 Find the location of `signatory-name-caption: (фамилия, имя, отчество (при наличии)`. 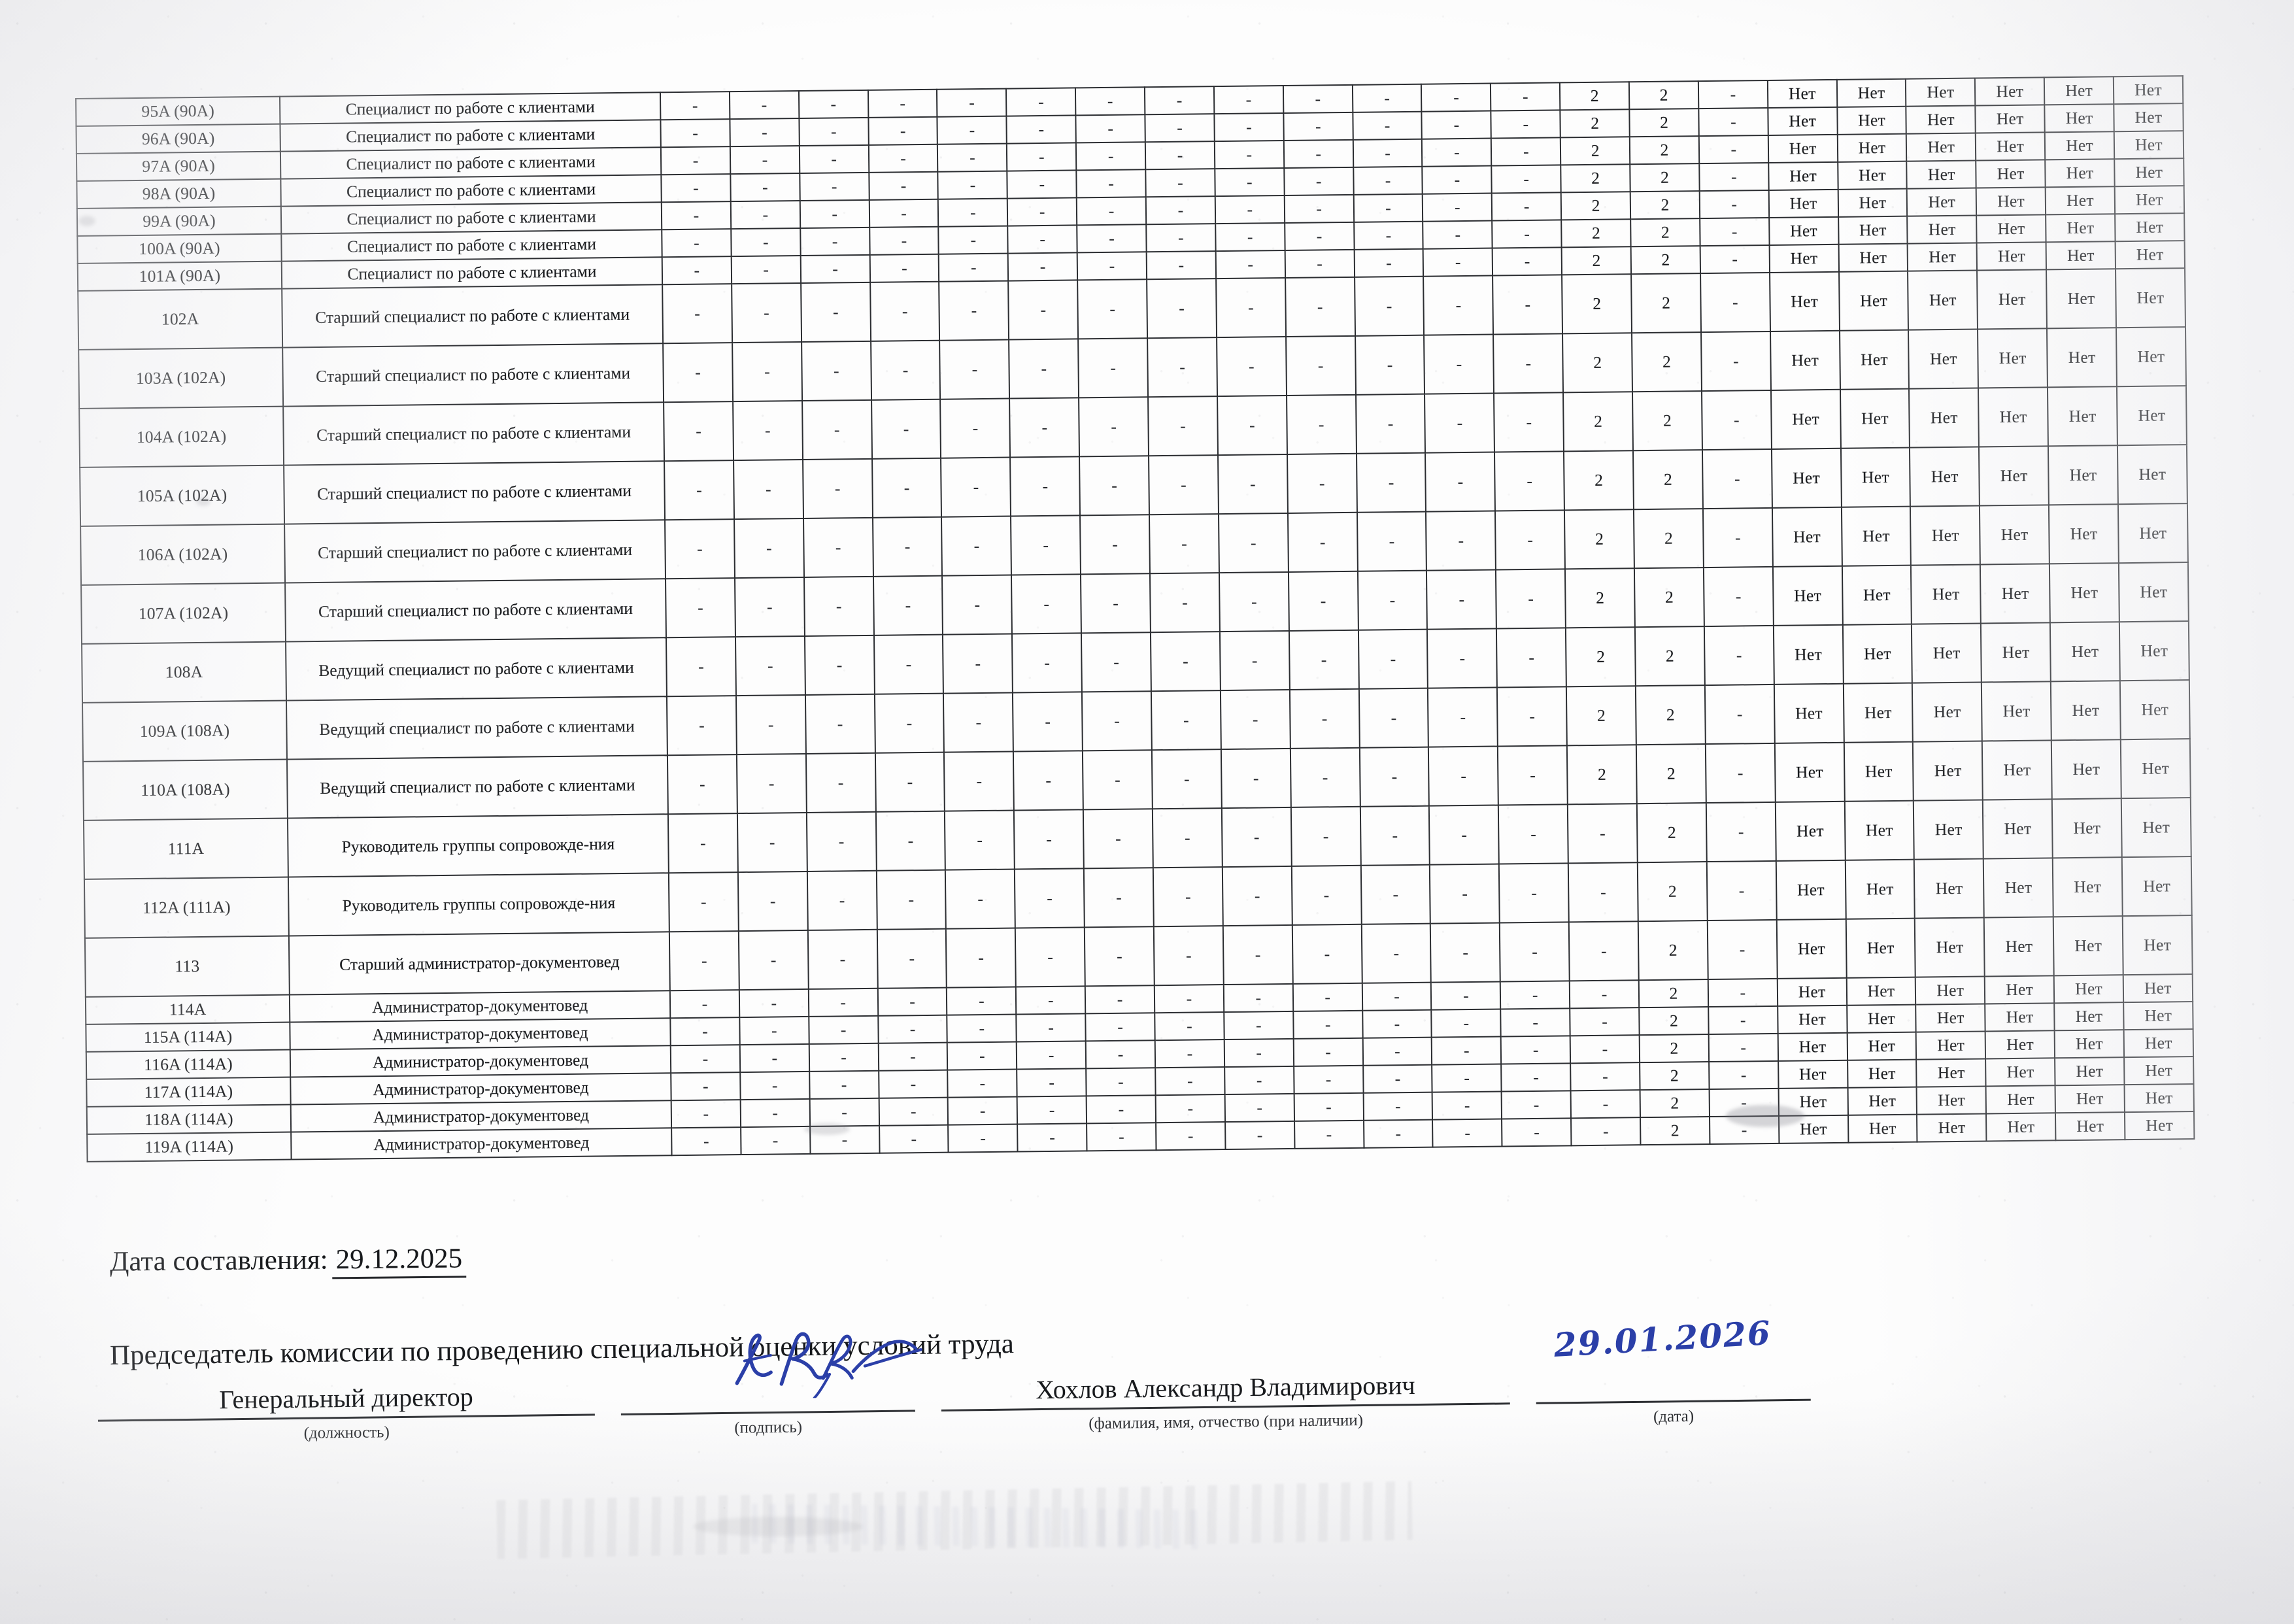

signatory-name-caption: (фамилия, имя, отчество (при наличии) is located at coordinates (1226, 1422).